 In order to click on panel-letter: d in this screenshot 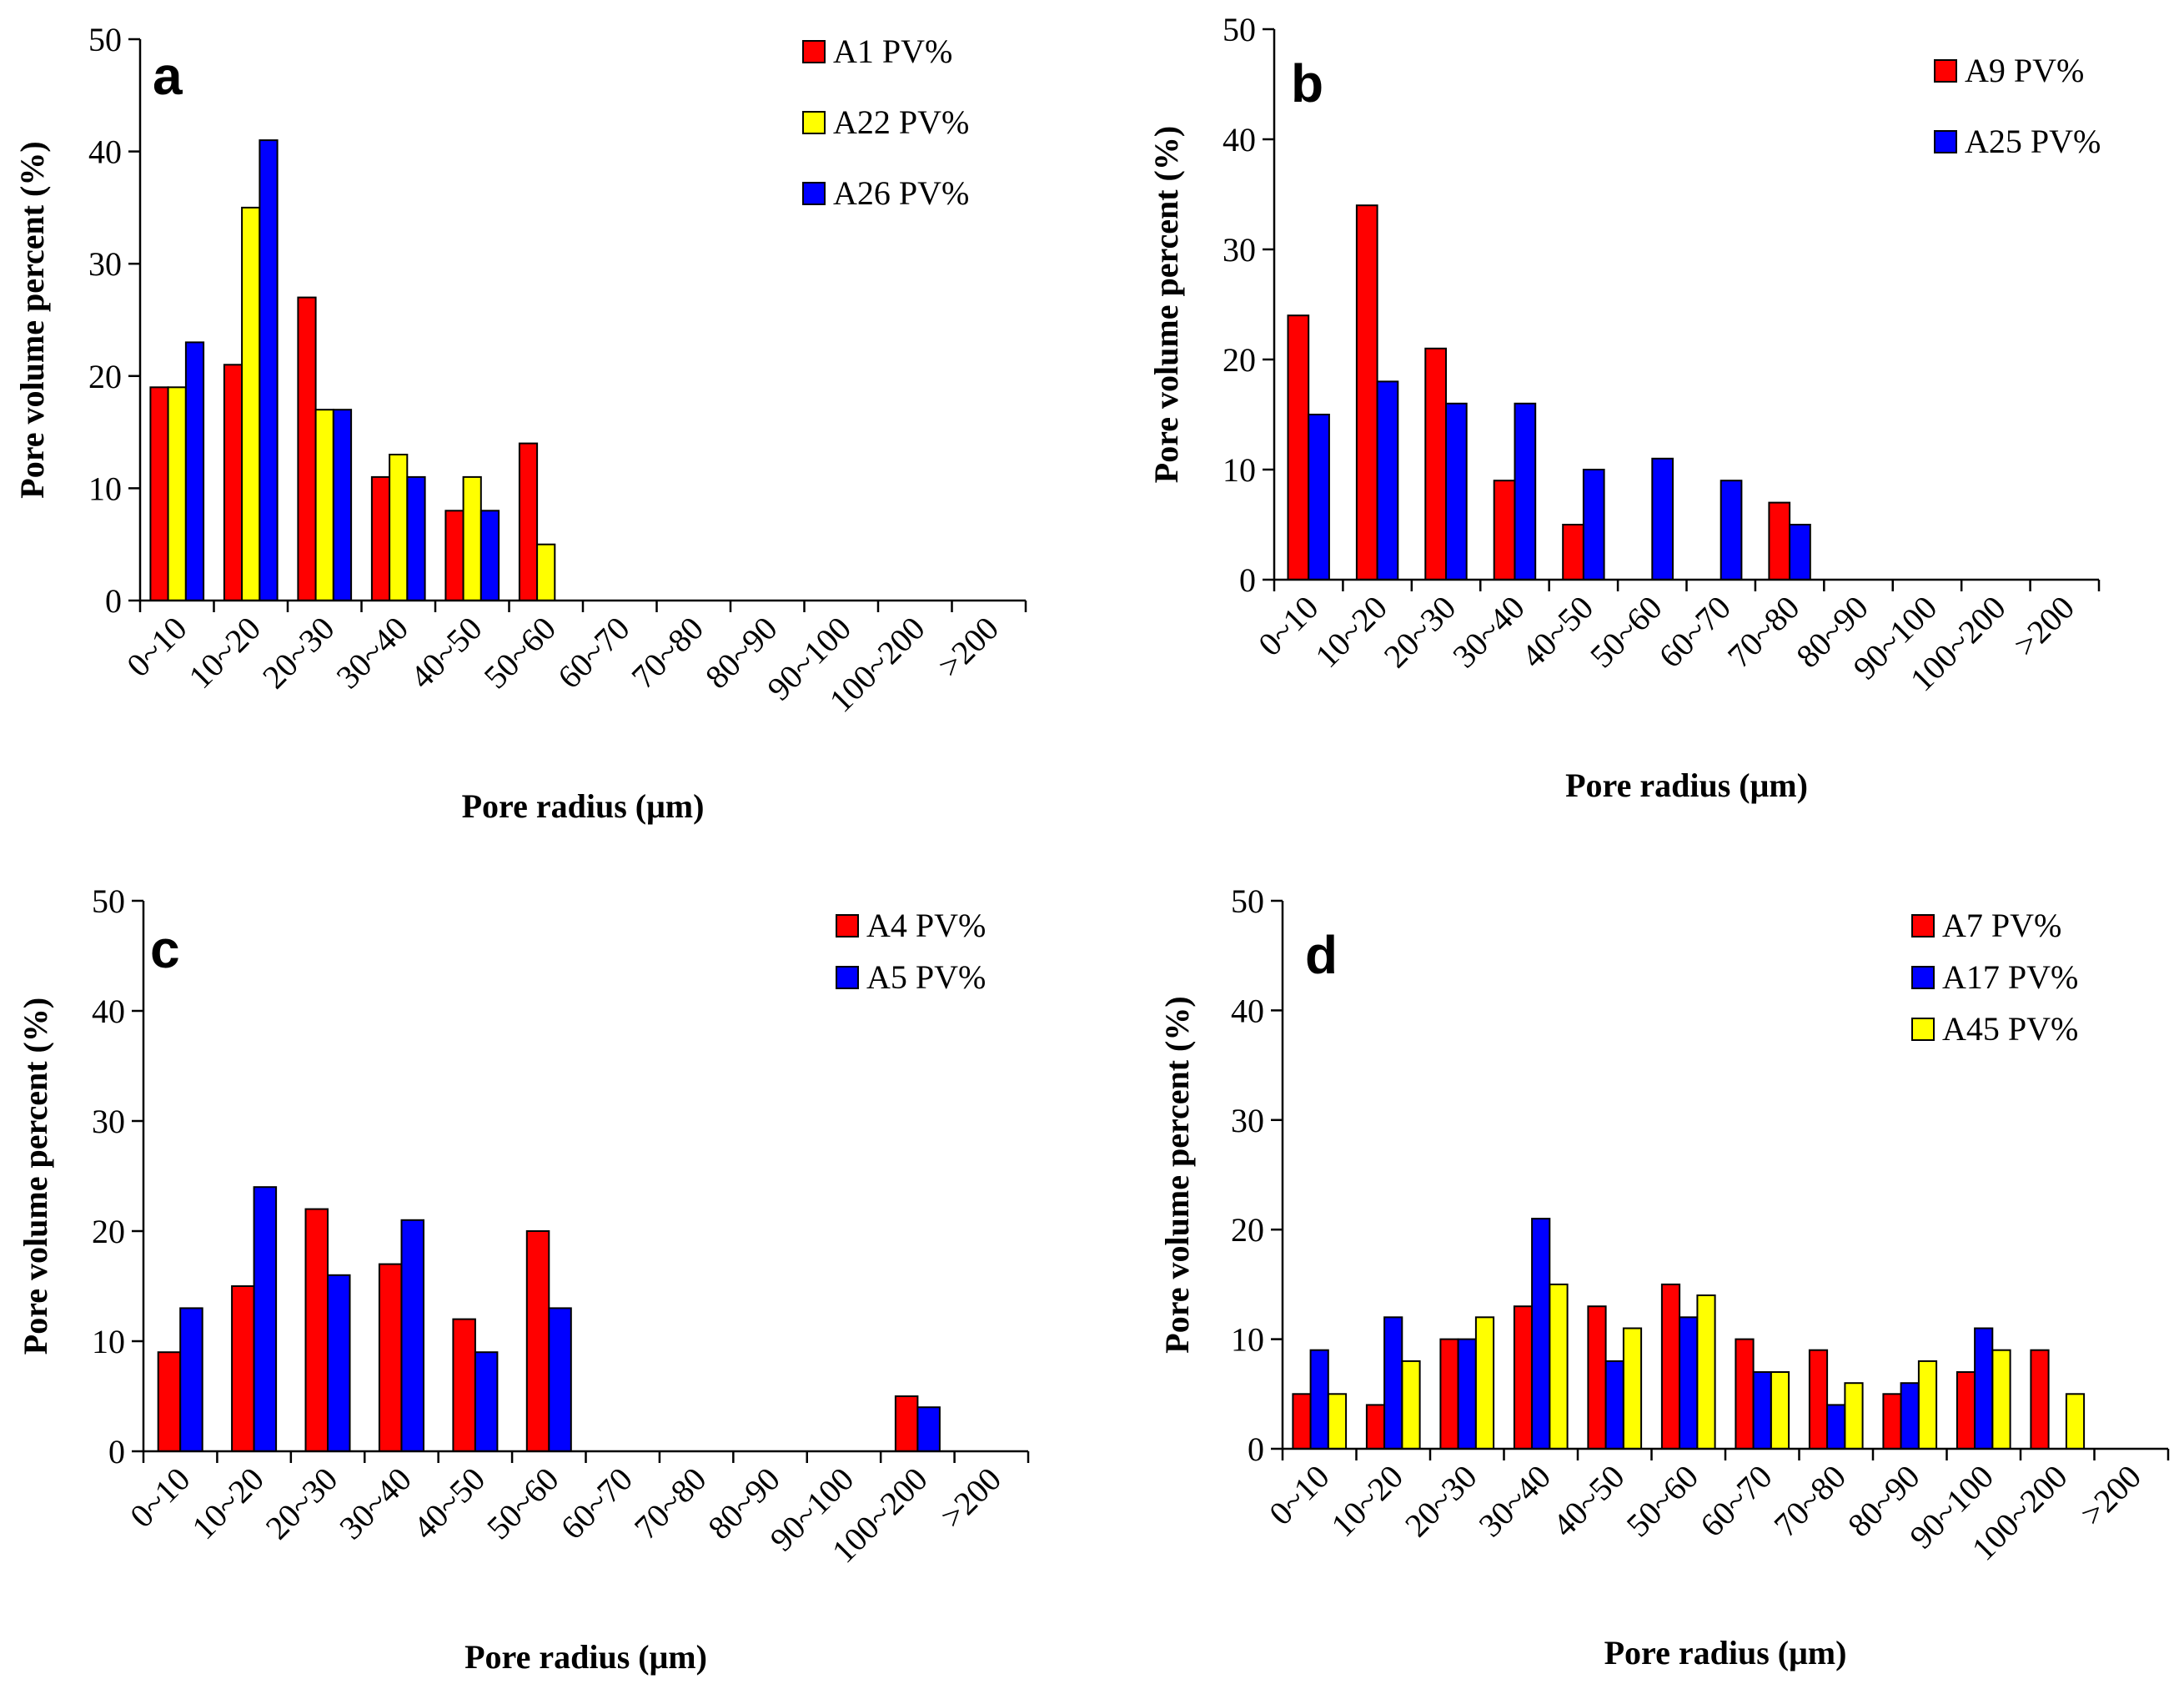, I will do `click(1321, 955)`.